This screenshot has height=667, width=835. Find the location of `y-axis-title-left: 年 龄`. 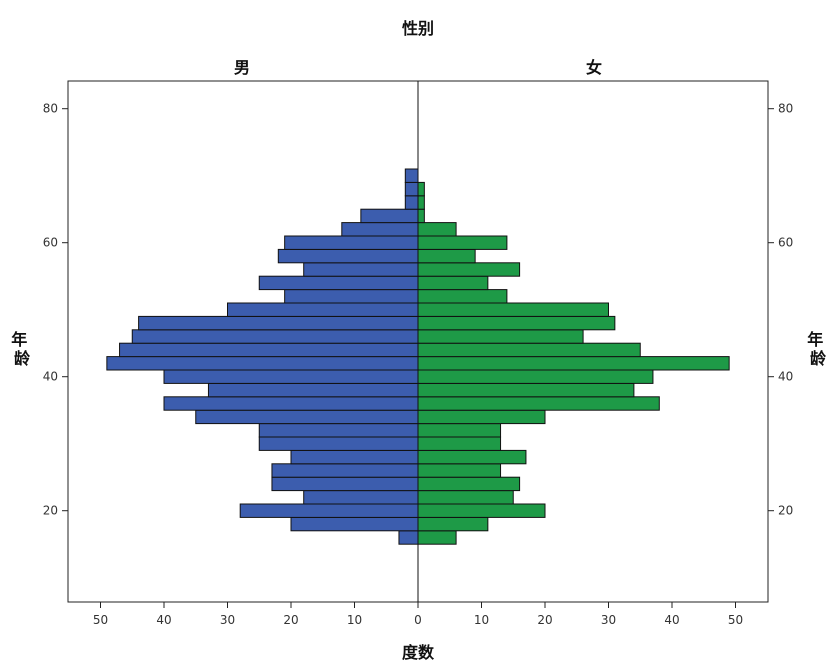

y-axis-title-left: 年 龄 is located at coordinates (22, 349).